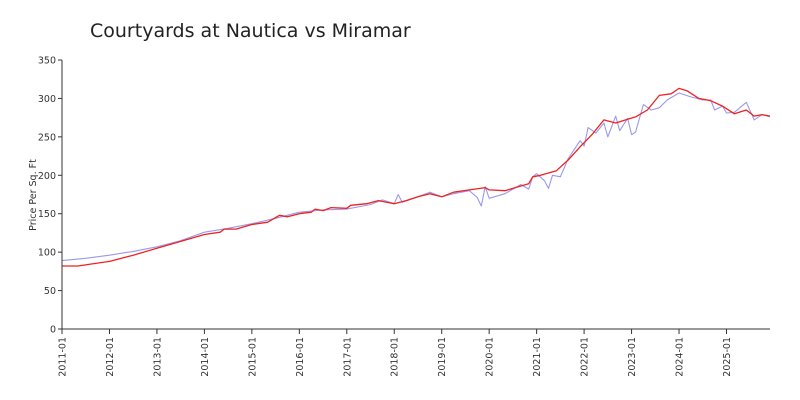  Describe the element at coordinates (347, 357) in the screenshot. I see `x-tick-label: 2017-01` at that location.